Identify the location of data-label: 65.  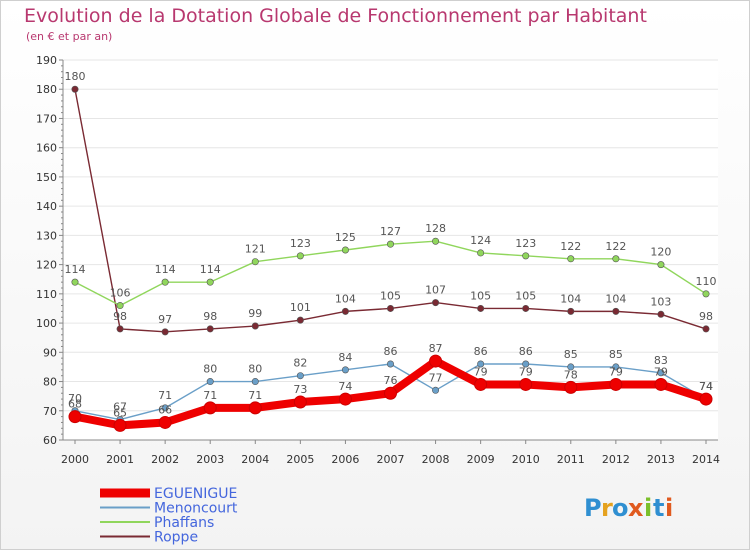
(120, 412).